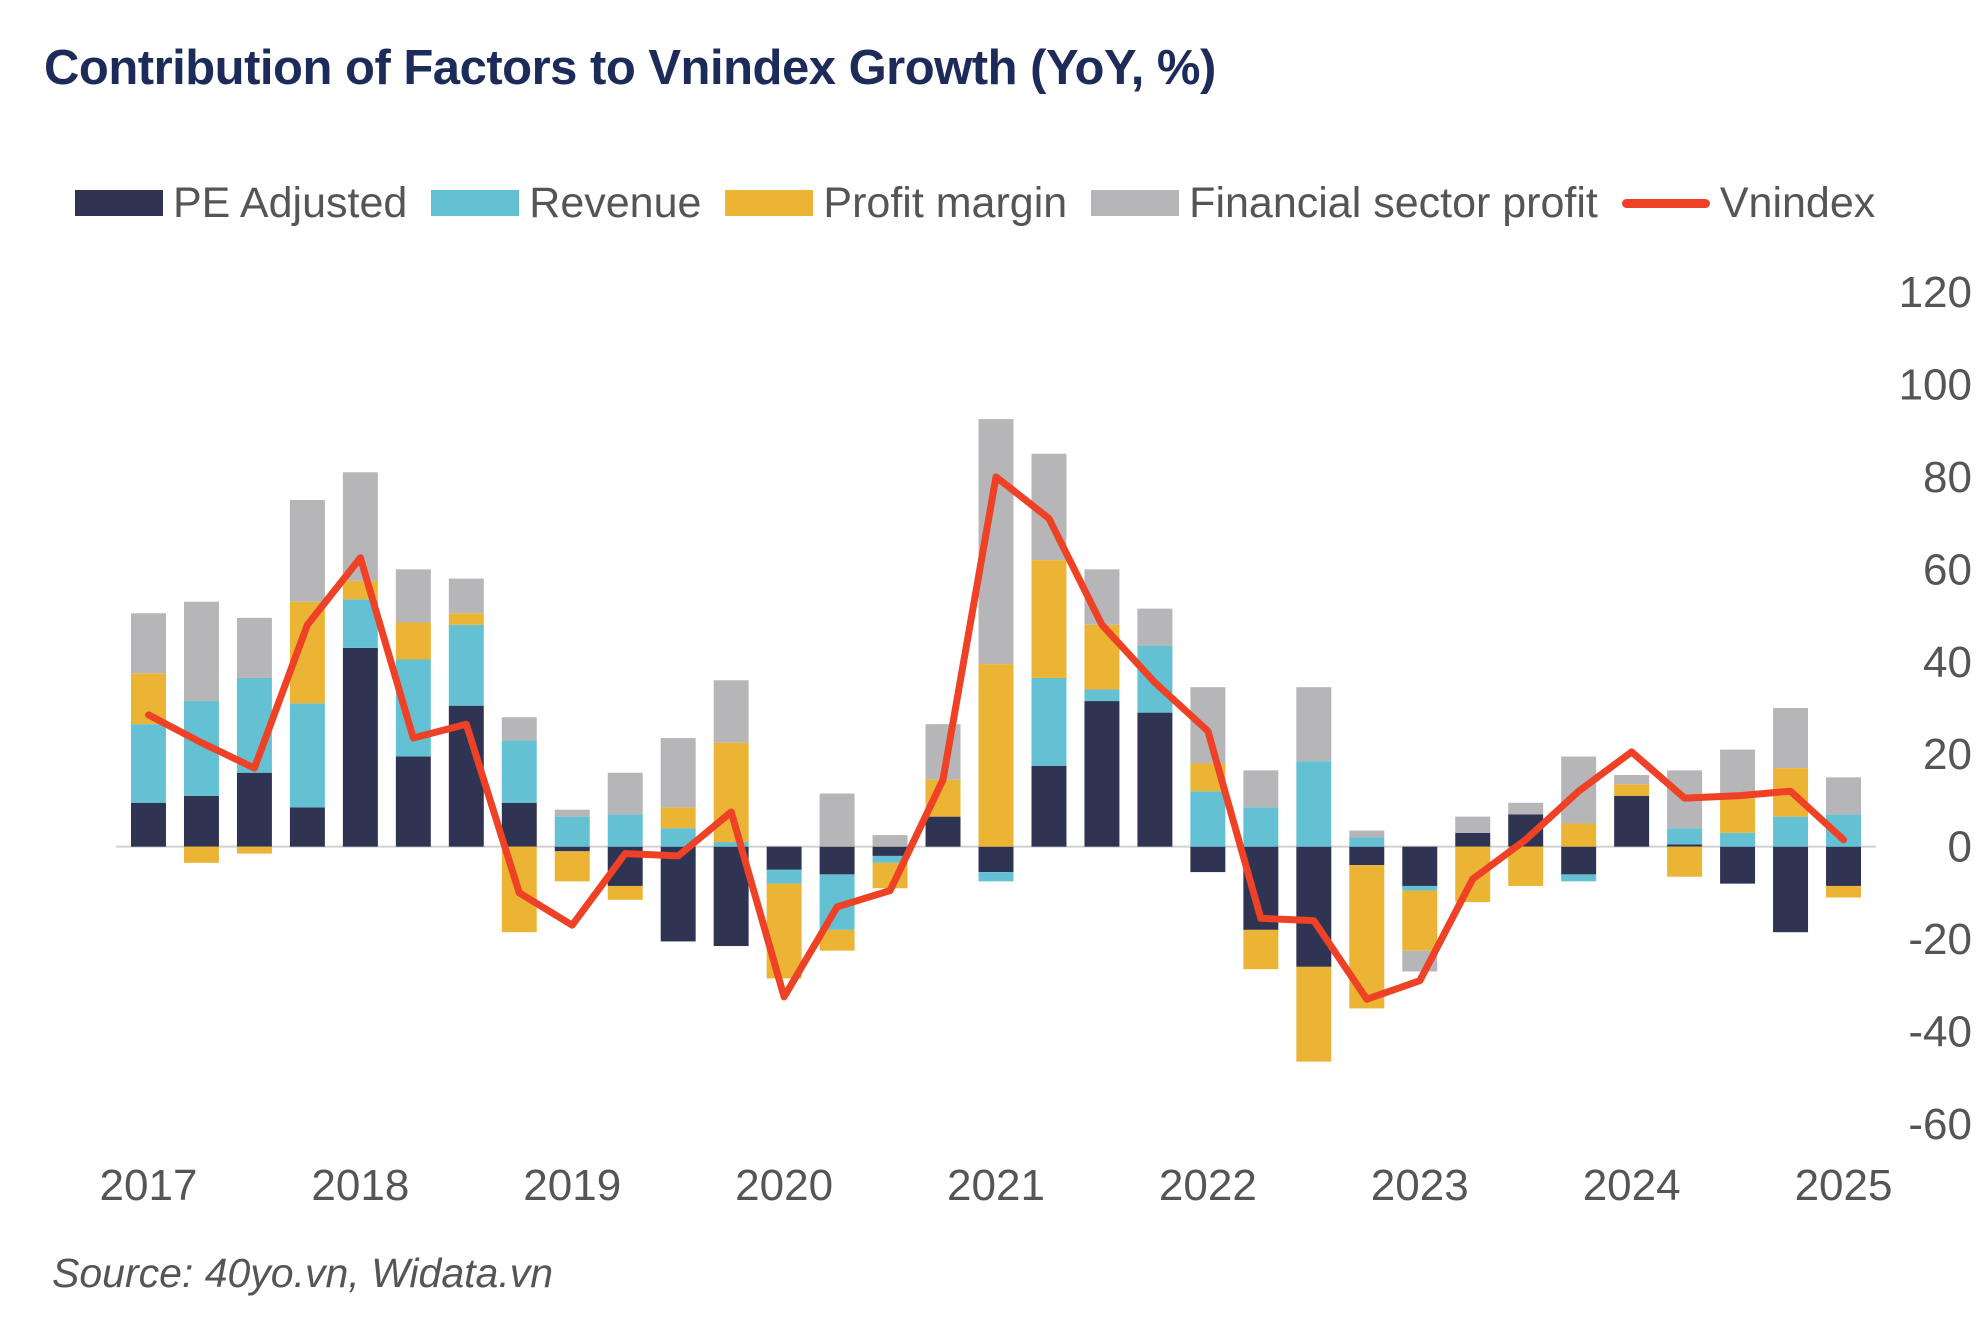  What do you see at coordinates (945, 202) in the screenshot?
I see `legend-label-profit-margin: Profit margin` at bounding box center [945, 202].